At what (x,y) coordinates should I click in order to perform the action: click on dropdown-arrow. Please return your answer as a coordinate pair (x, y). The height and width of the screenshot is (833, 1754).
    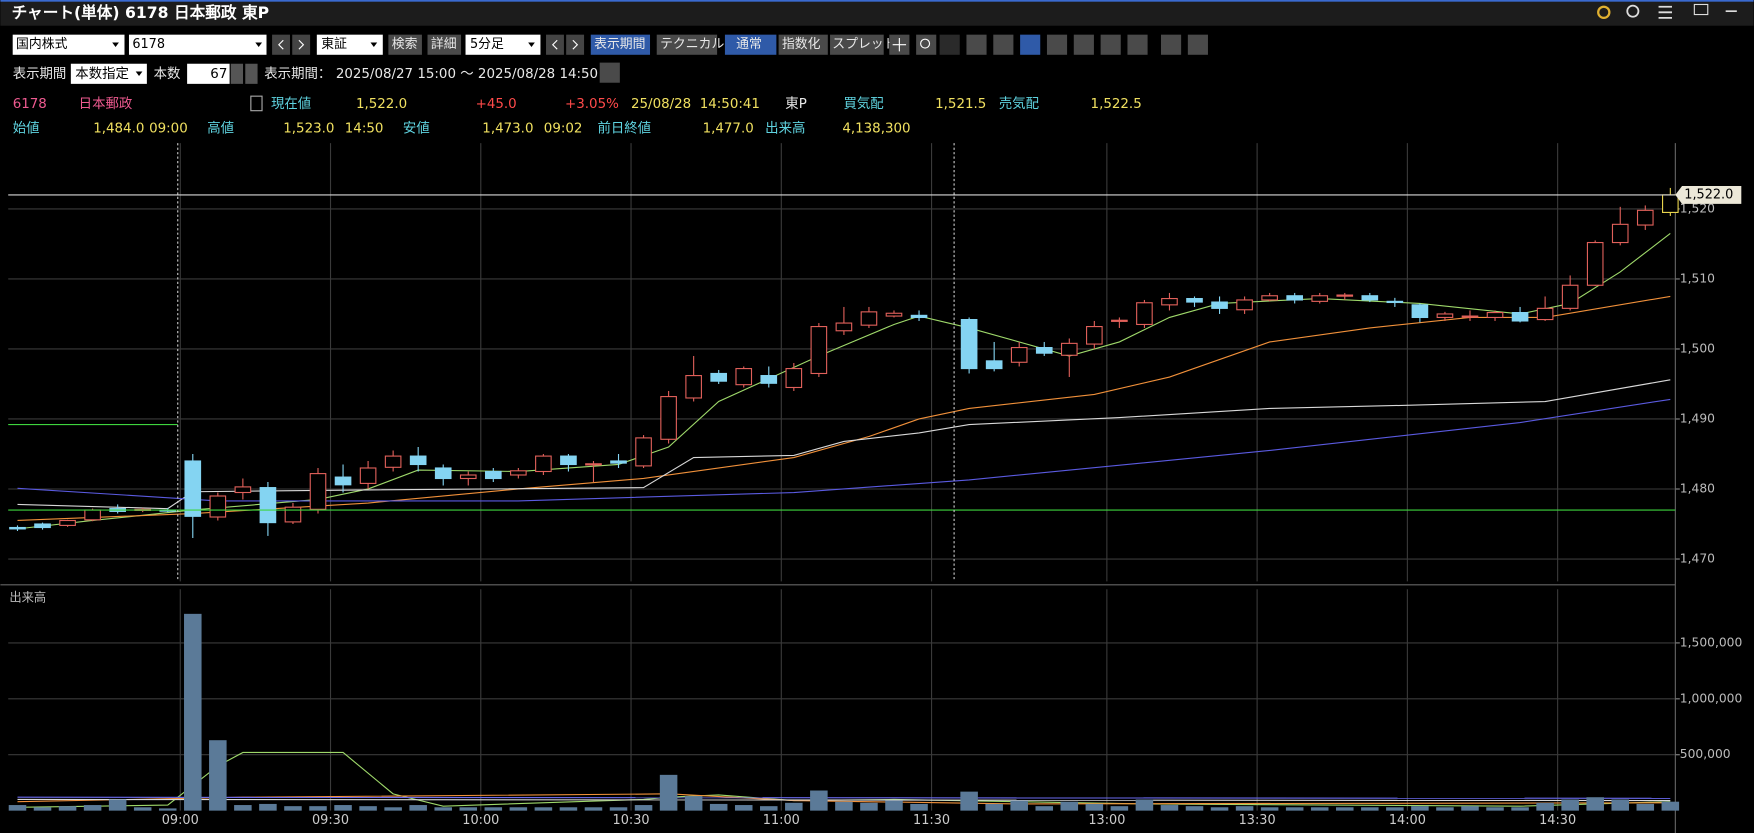
    Looking at the image, I should click on (115, 44).